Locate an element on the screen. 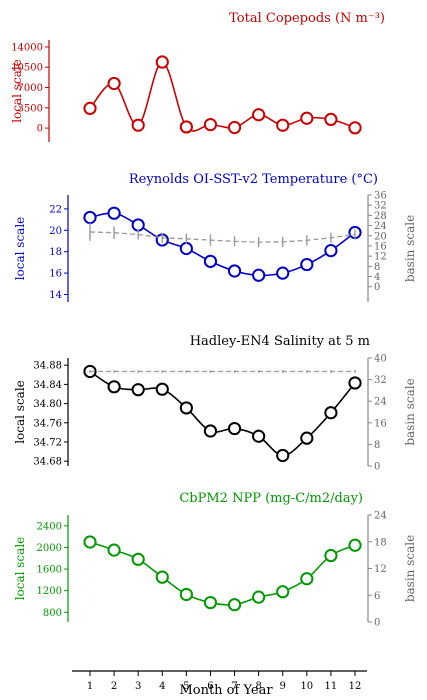 This screenshot has width=427, height=700. x-tick-label: 6 is located at coordinates (210, 686).